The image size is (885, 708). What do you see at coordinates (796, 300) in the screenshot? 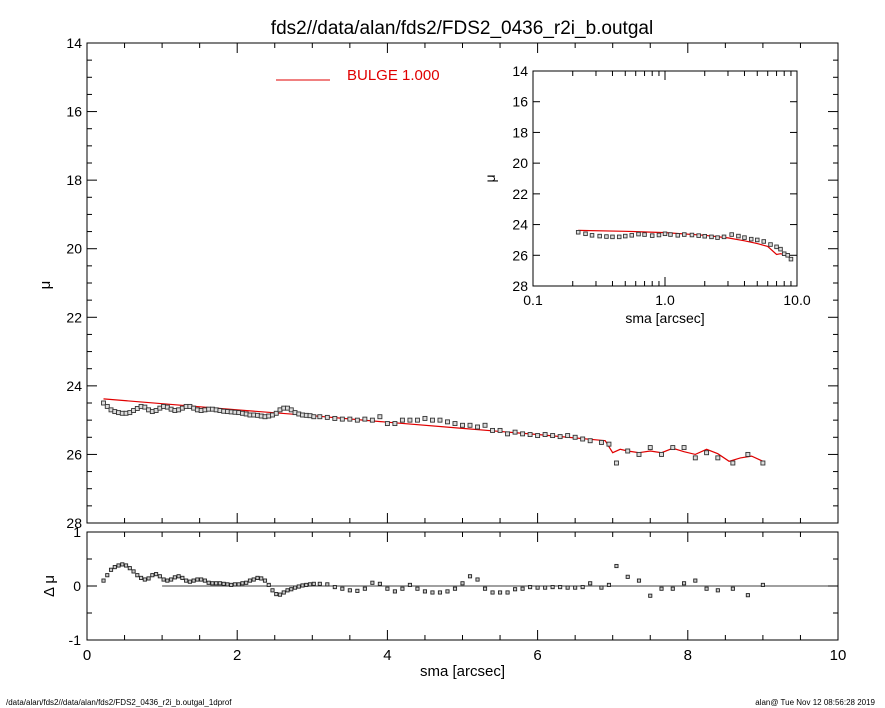
I see `inset-xtick-label: 10.0` at bounding box center [796, 300].